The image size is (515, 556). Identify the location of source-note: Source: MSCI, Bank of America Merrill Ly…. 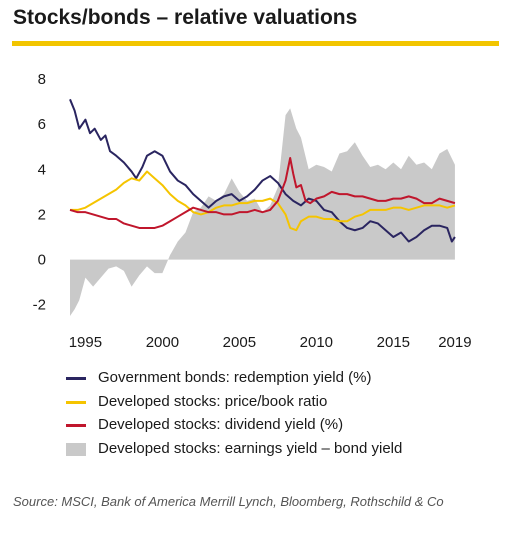
(228, 501).